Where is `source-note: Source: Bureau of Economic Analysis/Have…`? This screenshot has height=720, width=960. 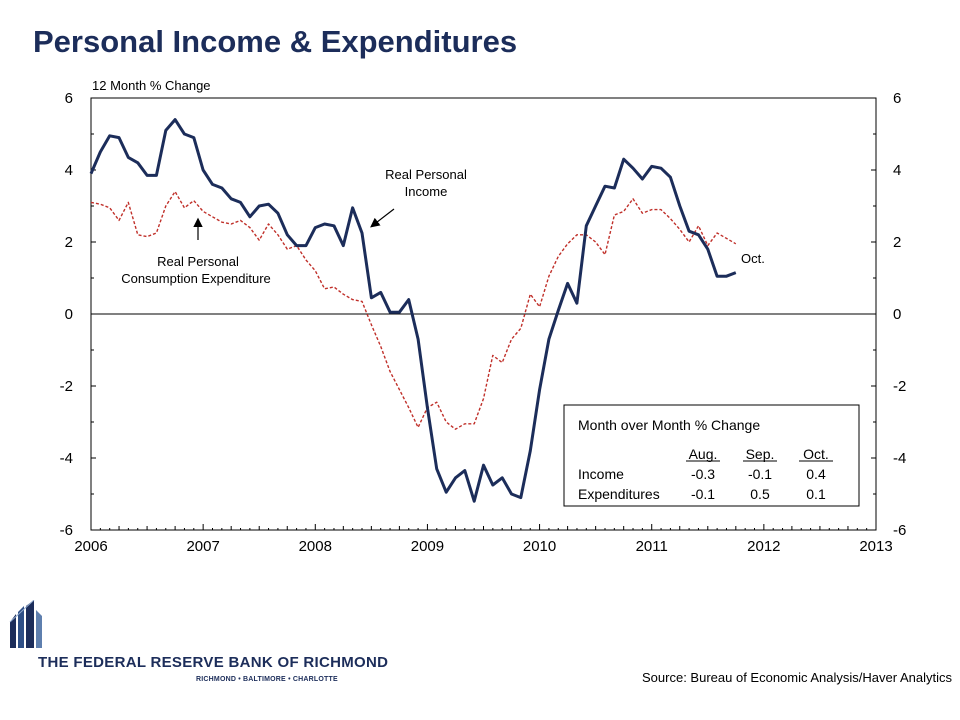
source-note: Source: Bureau of Economic Analysis/Have… is located at coordinates (797, 677).